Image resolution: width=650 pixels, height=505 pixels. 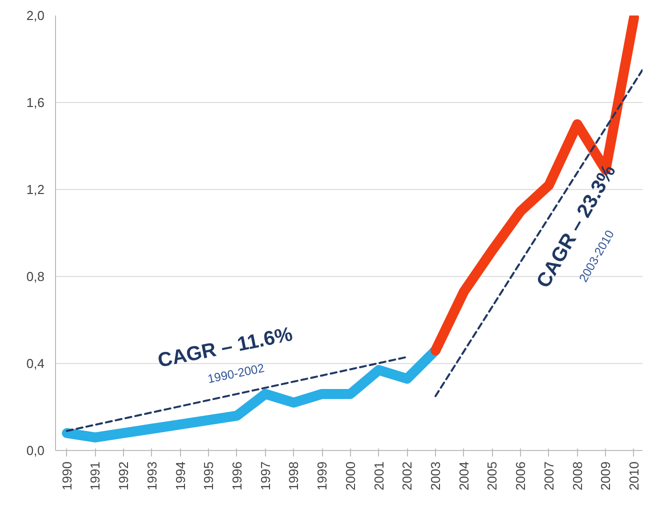 What do you see at coordinates (35, 189) in the screenshot?
I see `y-tick-label: 1,2` at bounding box center [35, 189].